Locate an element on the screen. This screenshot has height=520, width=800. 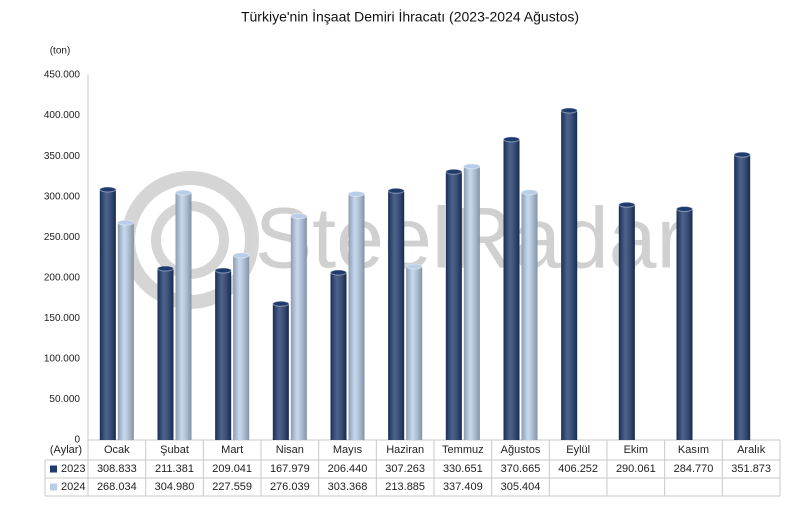
x-tick-label: Ağustos is located at coordinates (521, 450).